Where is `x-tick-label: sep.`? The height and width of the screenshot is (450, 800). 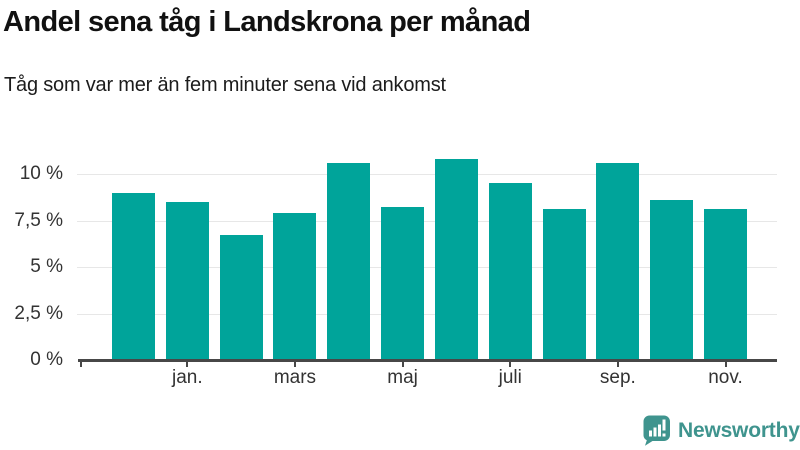 x-tick-label: sep. is located at coordinates (617, 377).